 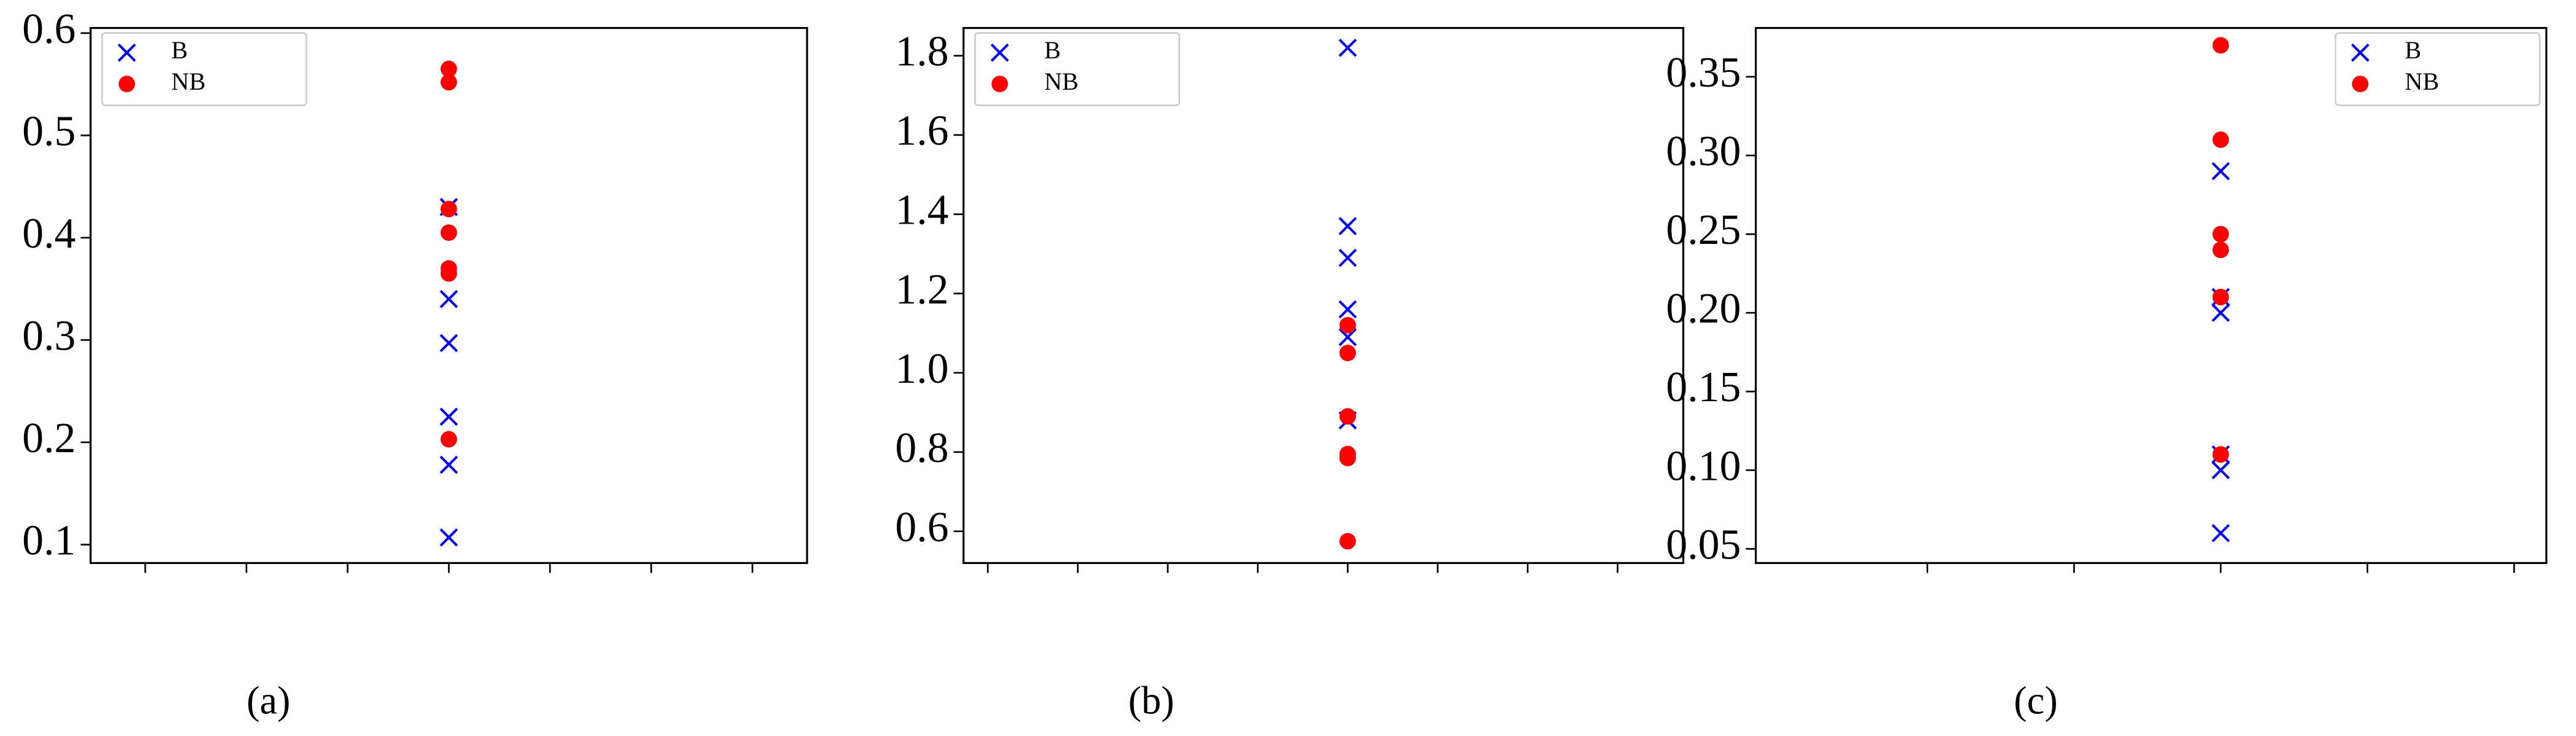 I want to click on y-tick-label: 1.4, so click(x=922, y=210).